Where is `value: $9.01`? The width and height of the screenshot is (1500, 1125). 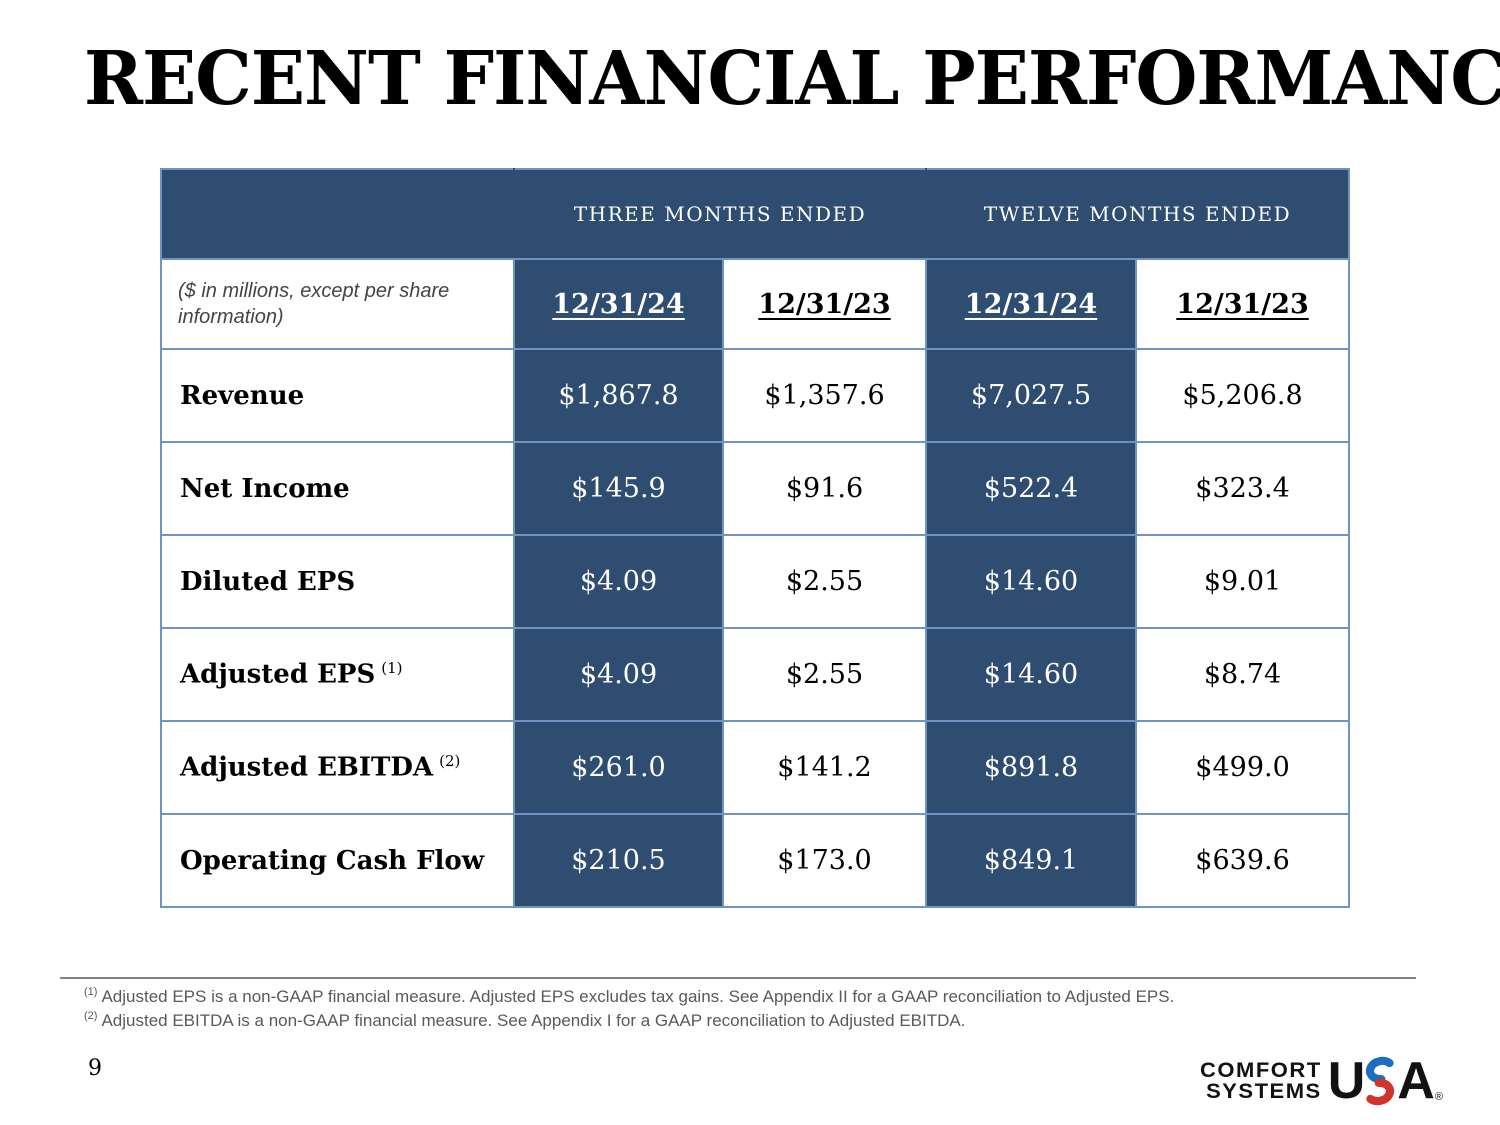 value: $9.01 is located at coordinates (1242, 581).